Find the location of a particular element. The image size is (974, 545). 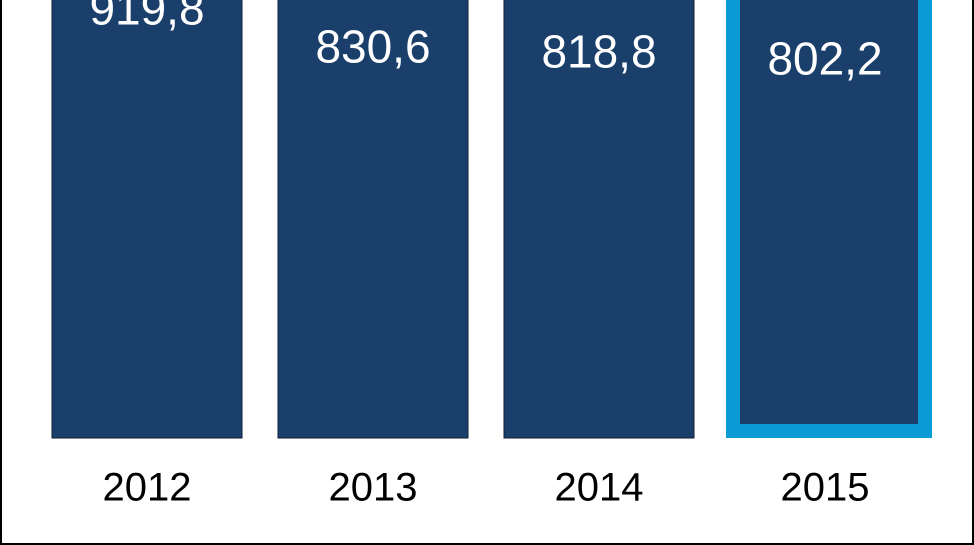

x-tick-label: 2012 is located at coordinates (147, 488).